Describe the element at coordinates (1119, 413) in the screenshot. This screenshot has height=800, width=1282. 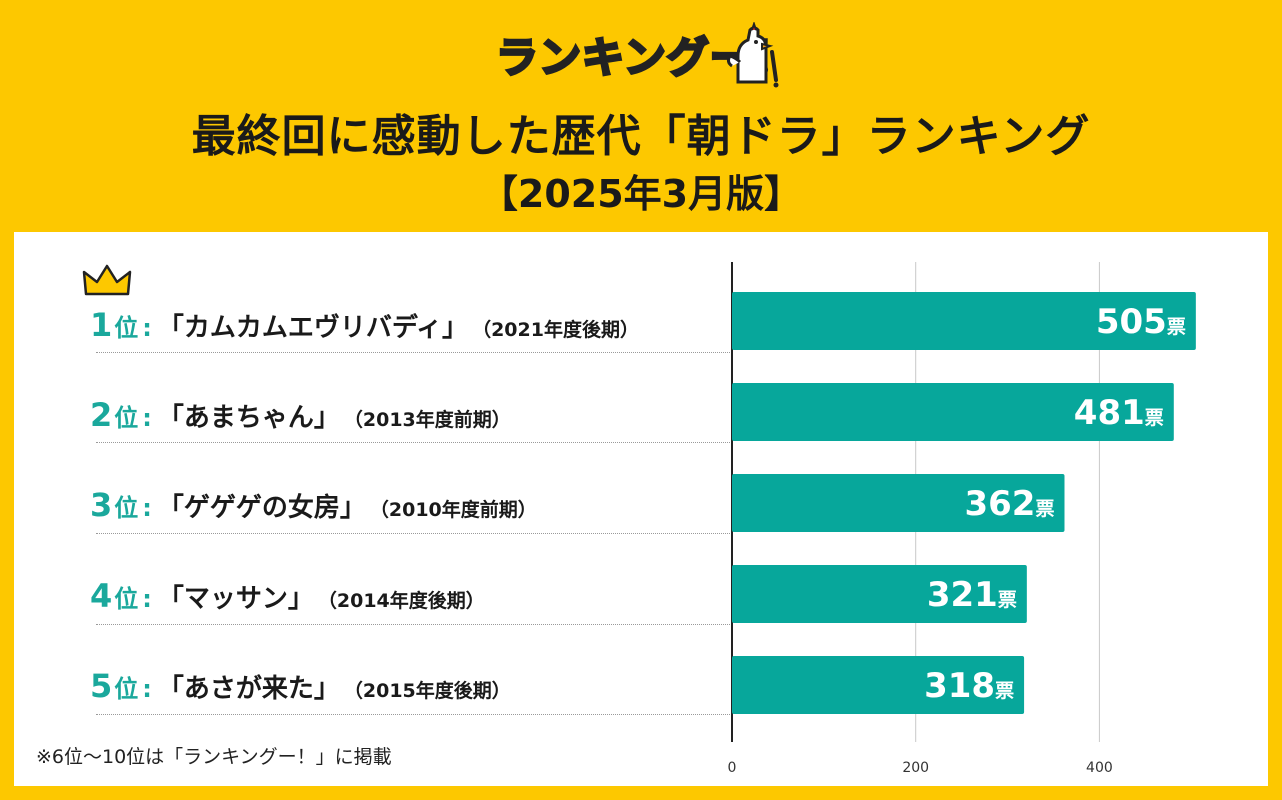
I see `bar-value-label: 481票` at that location.